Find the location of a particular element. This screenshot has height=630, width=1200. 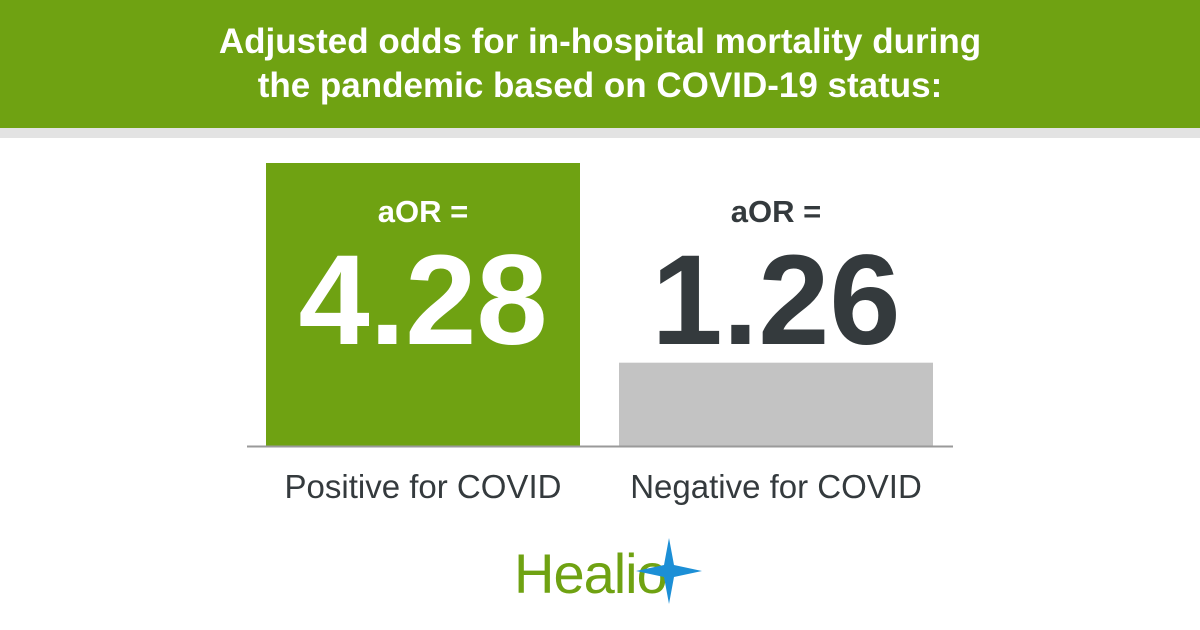

healio-logo: Healio is located at coordinates (619, 574).